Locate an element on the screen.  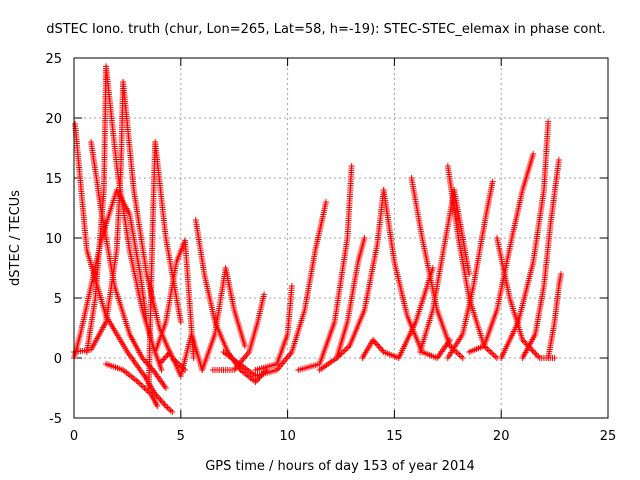
y-tick-label: 10 is located at coordinates (53, 239).